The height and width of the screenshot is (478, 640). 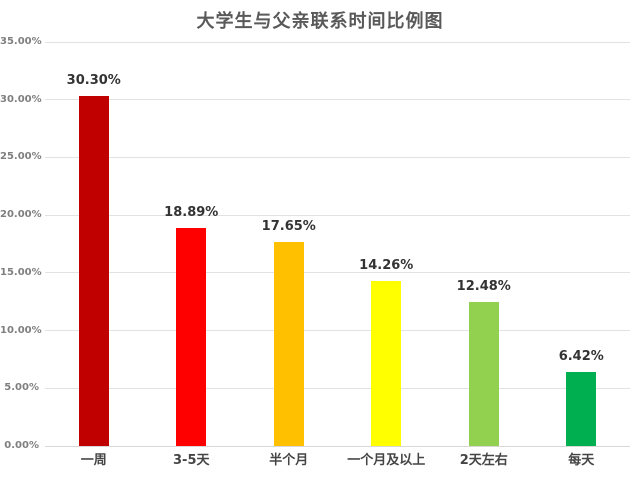 I want to click on bar-value-label: 30.30%, so click(x=93, y=81).